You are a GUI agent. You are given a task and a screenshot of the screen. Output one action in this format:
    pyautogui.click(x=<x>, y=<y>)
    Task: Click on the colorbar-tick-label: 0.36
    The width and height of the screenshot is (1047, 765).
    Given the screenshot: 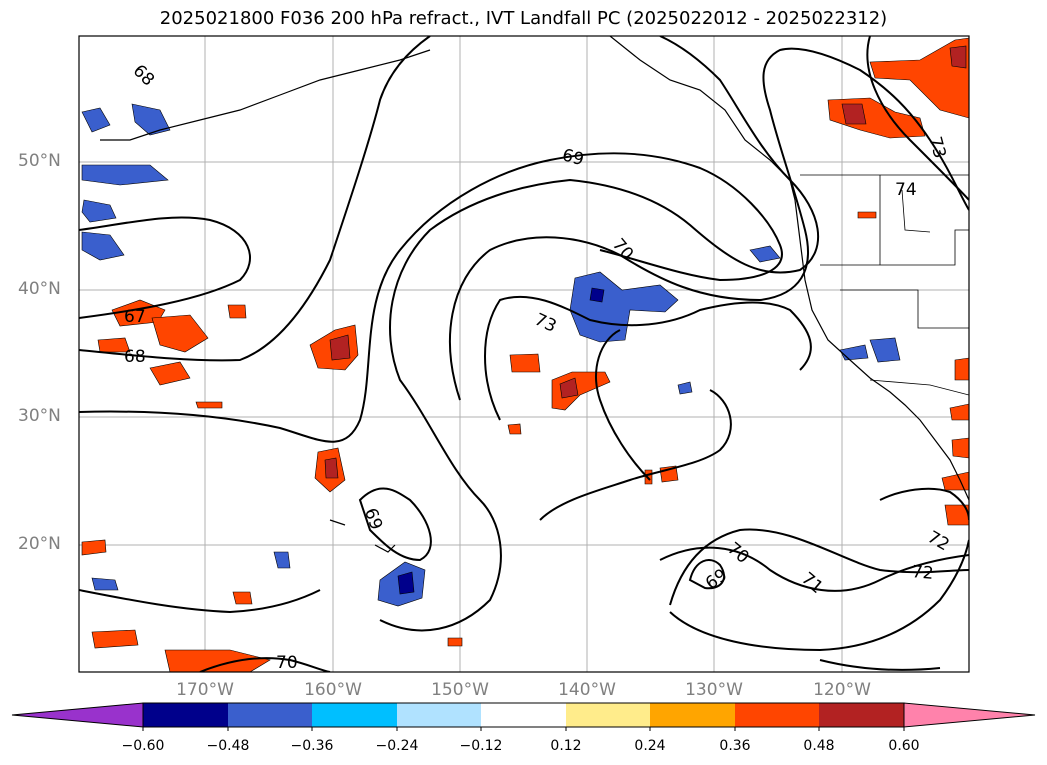 What is the action you would take?
    pyautogui.click(x=735, y=746)
    